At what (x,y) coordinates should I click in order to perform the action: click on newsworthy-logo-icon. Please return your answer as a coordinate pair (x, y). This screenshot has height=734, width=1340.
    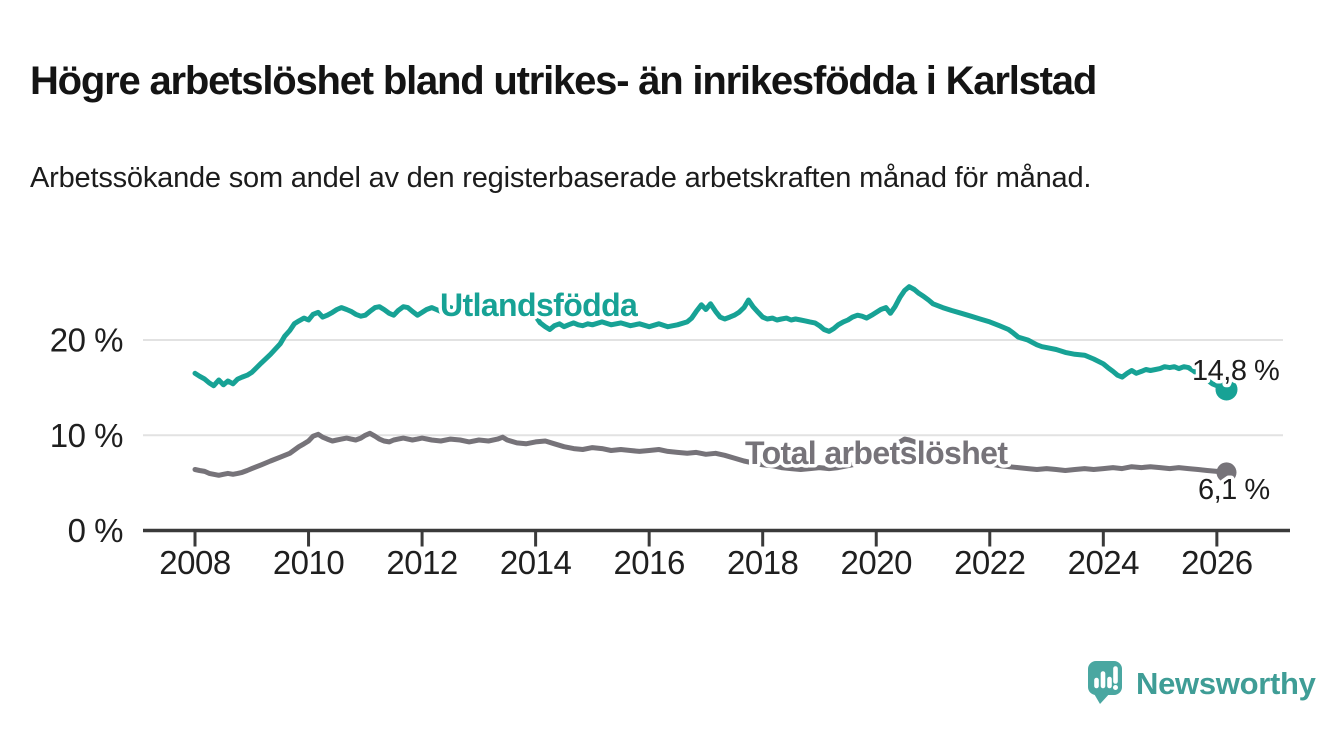
    Looking at the image, I should click on (1105, 682).